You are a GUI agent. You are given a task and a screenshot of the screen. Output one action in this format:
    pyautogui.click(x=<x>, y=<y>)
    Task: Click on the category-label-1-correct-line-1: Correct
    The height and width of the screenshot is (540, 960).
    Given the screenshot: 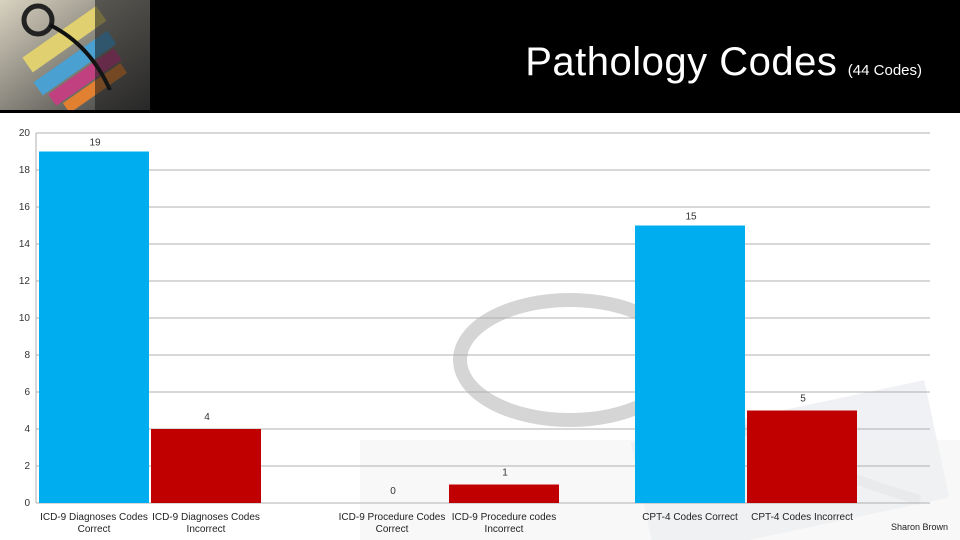 What is the action you would take?
    pyautogui.click(x=392, y=529)
    